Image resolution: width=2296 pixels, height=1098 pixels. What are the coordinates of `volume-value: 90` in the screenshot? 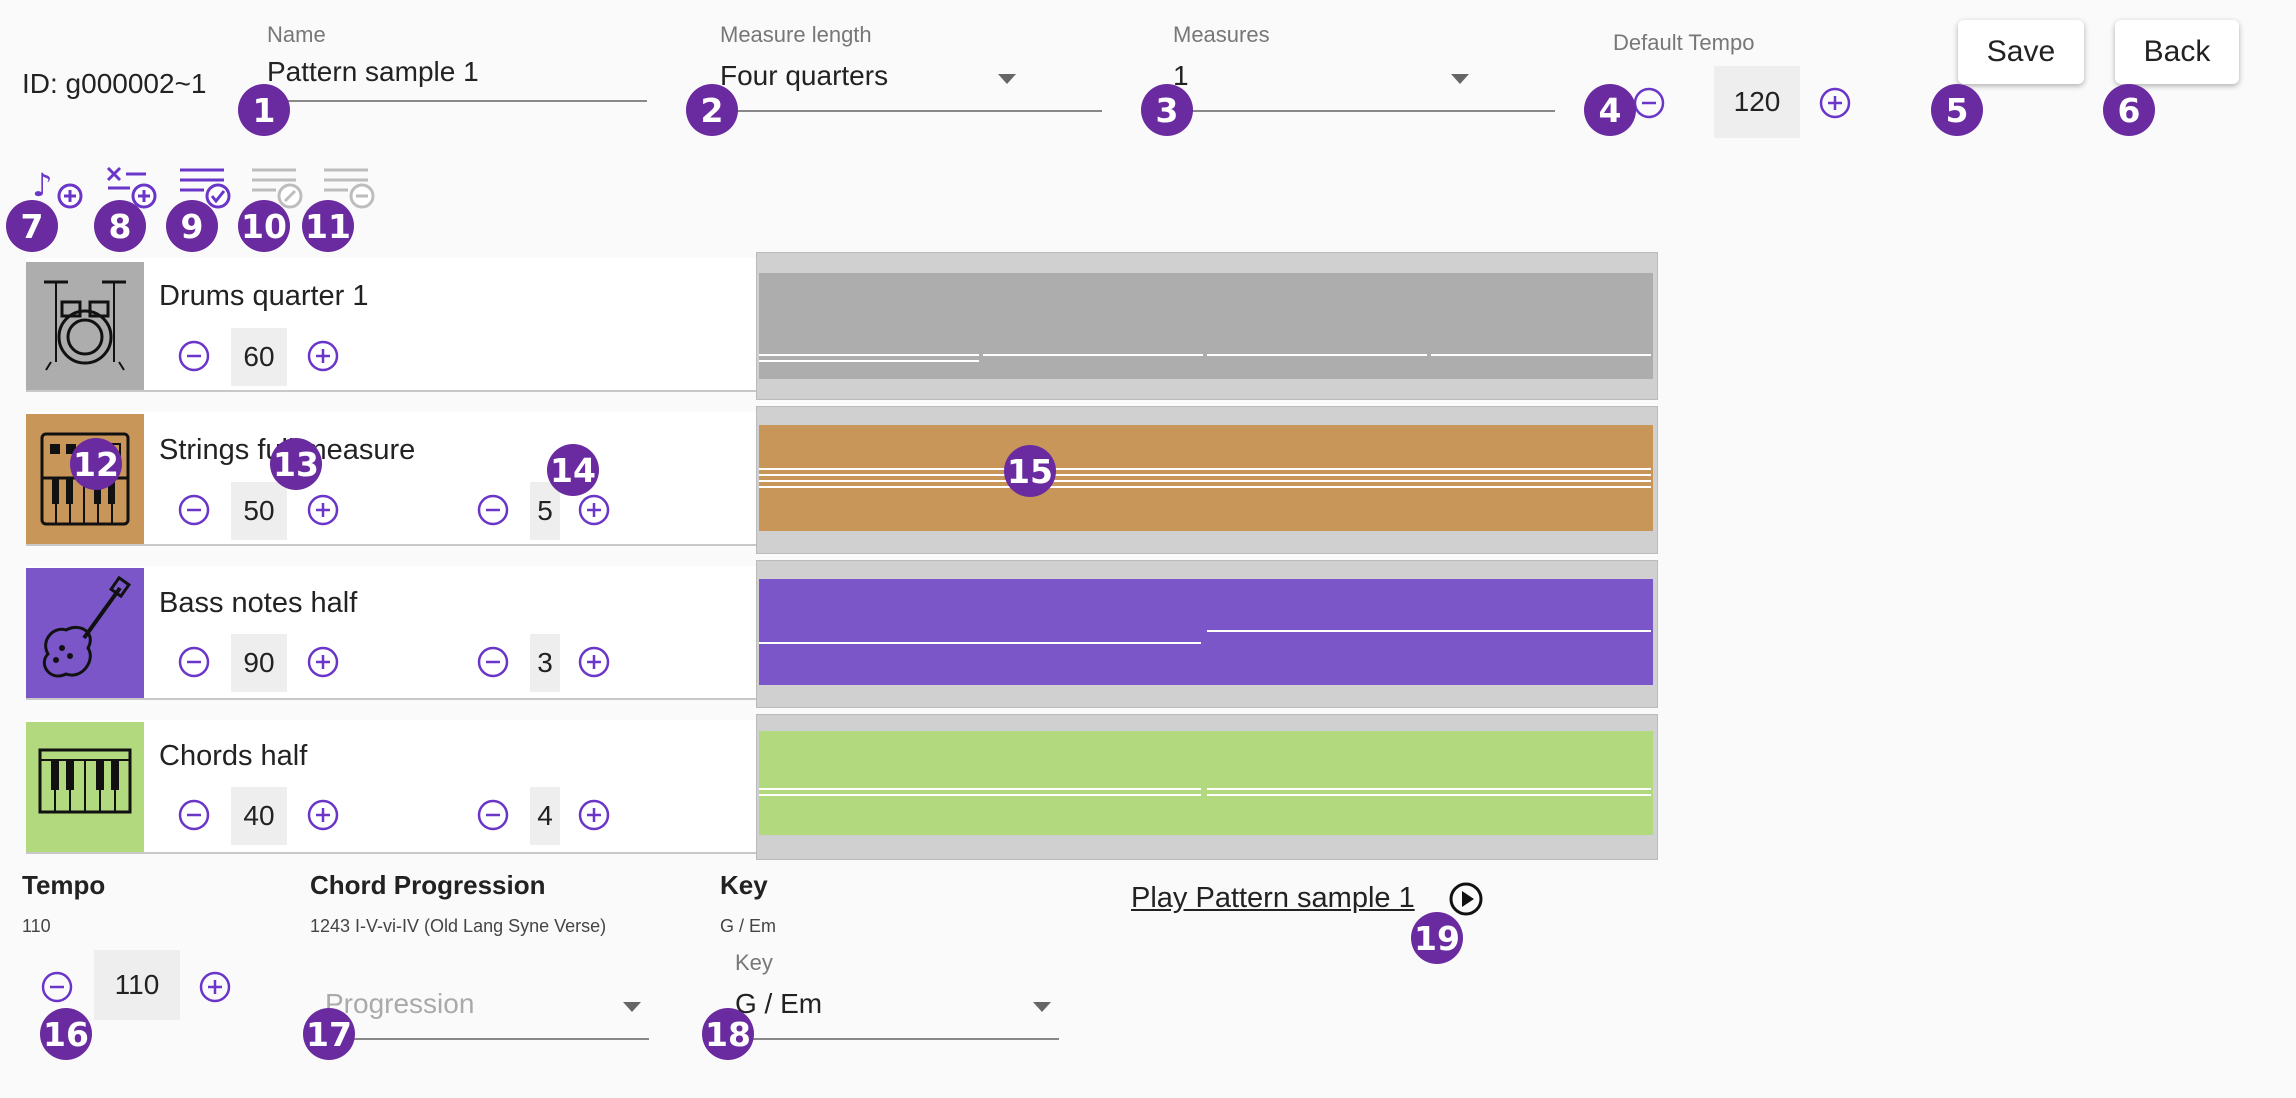 It's located at (259, 663).